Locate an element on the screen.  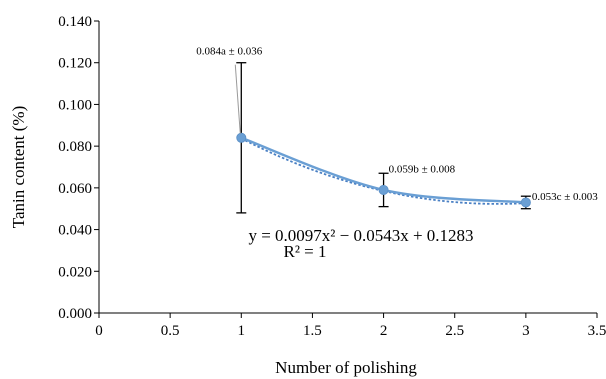
y-tick-label: 0.120 is located at coordinates (75, 64).